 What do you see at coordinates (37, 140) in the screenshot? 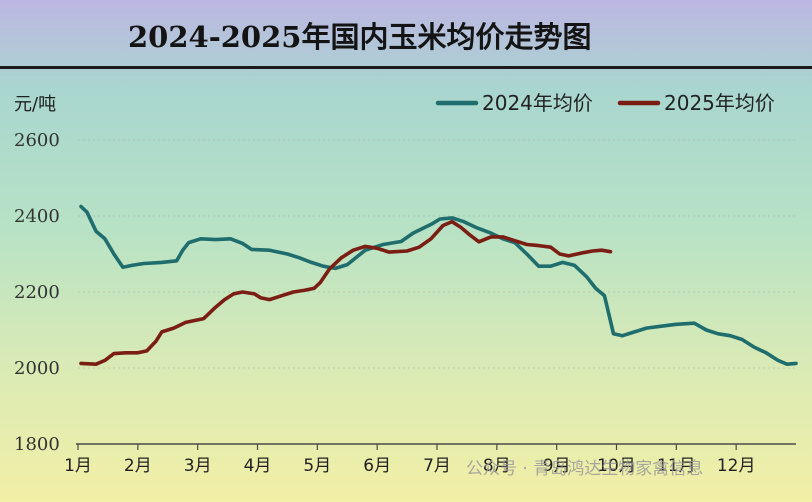
I see `y-tick-label: 2600` at bounding box center [37, 140].